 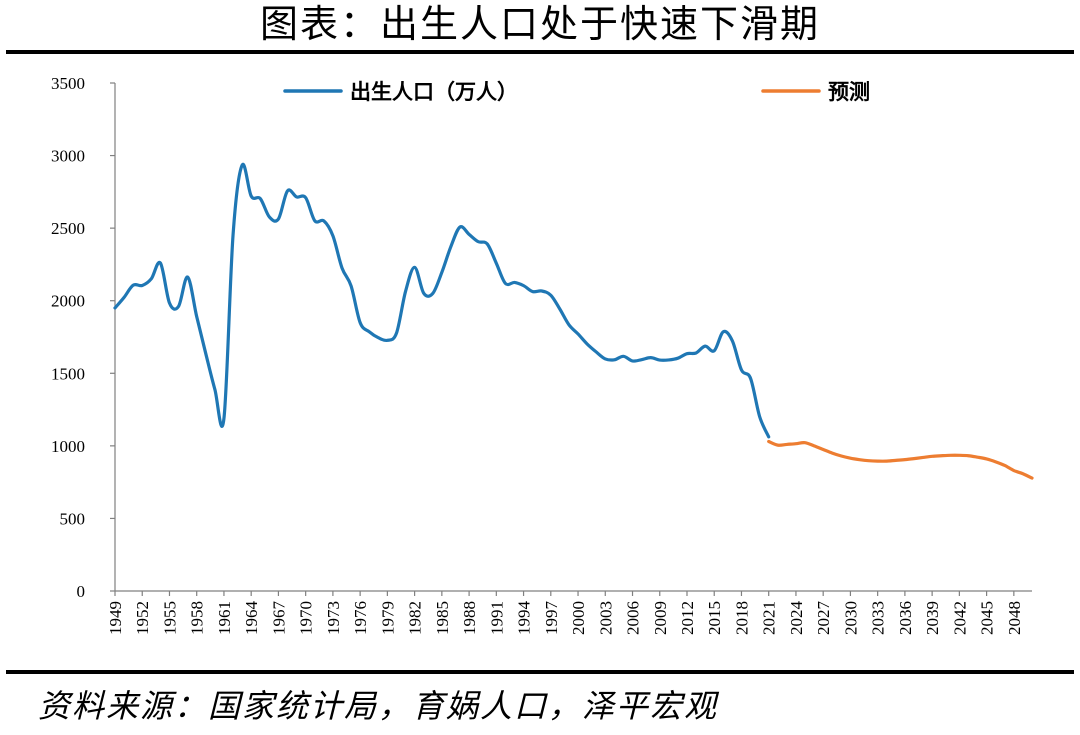 What do you see at coordinates (68, 228) in the screenshot?
I see `y-tick-label: 2500` at bounding box center [68, 228].